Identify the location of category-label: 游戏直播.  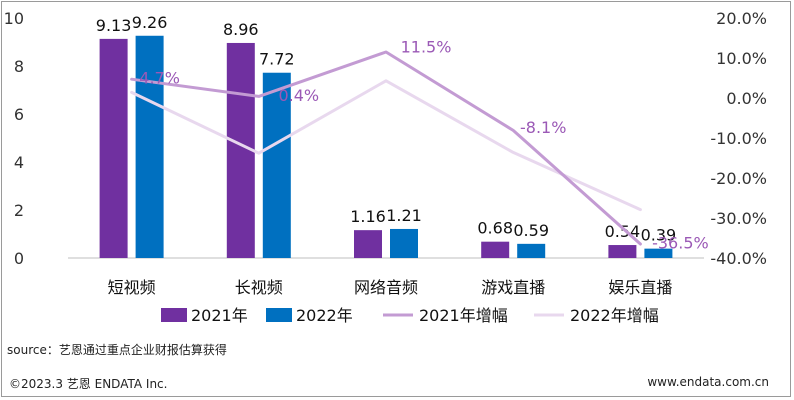
(513, 287).